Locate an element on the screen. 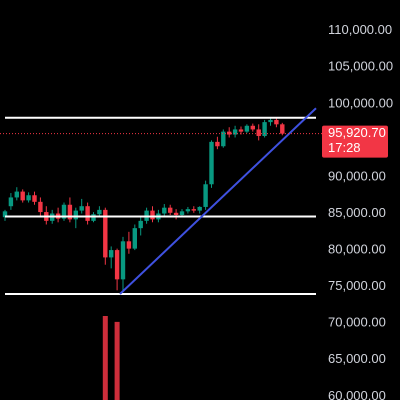 The image size is (400, 400). countdown-label: 17:28 is located at coordinates (344, 147).